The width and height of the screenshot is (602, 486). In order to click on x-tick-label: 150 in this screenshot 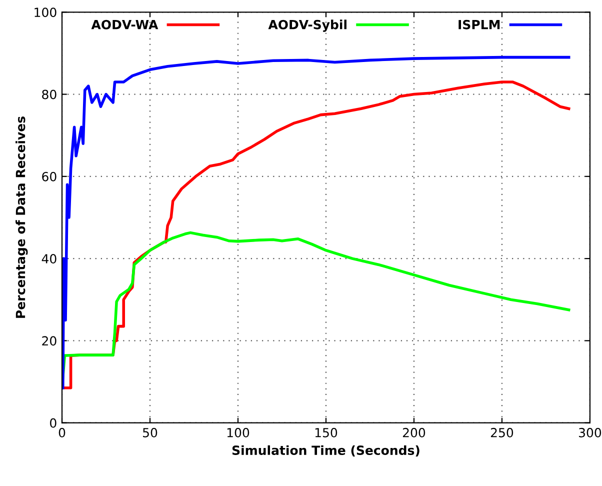, I will do `click(326, 433)`.